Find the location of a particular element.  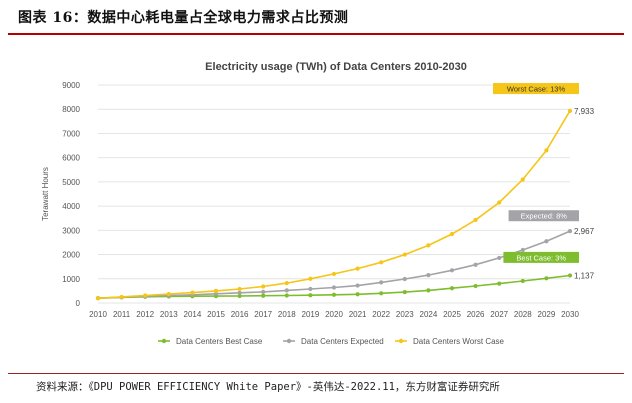

legend-marker-best is located at coordinates (164, 341).